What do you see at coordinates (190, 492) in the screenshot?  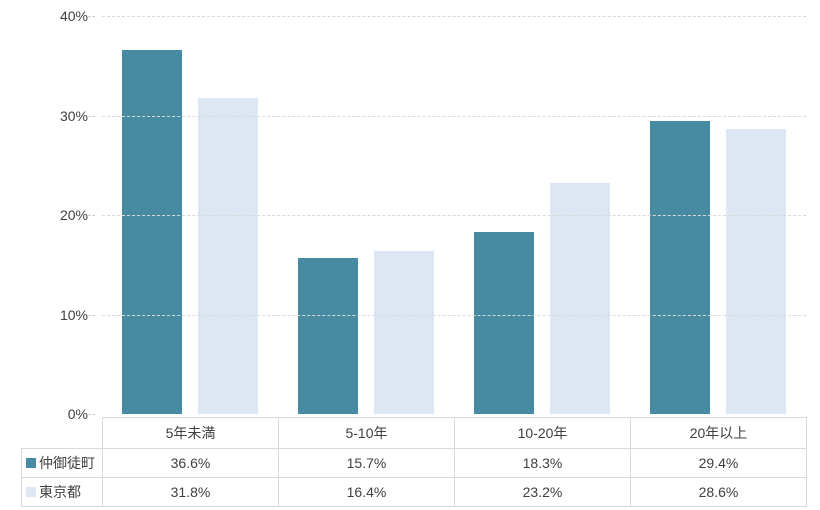 I see `value-cell: 31.8%` at bounding box center [190, 492].